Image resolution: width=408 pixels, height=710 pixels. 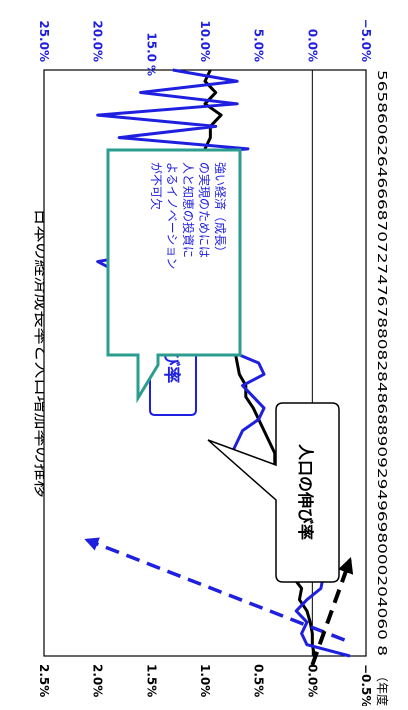 What do you see at coordinates (44, 680) in the screenshot?
I see `left-tick-label: 2.5%` at bounding box center [44, 680].